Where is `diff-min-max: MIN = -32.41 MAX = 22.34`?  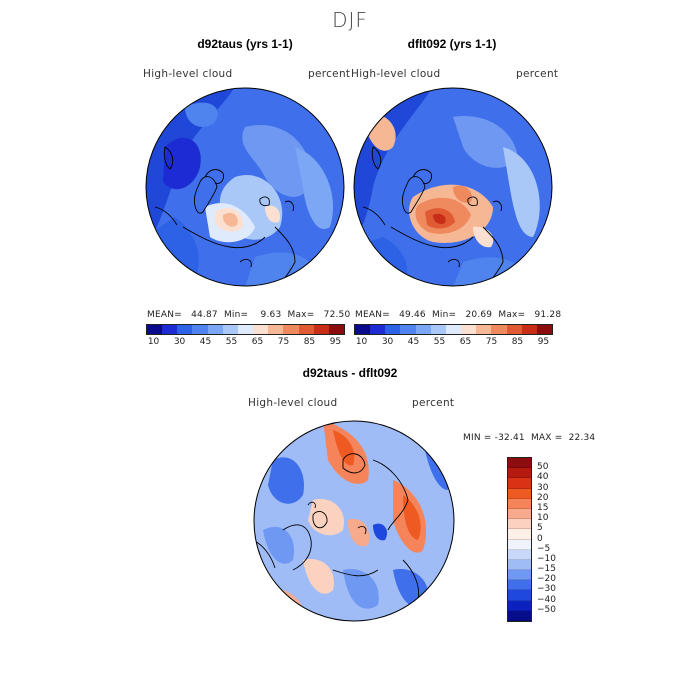 diff-min-max: MIN = -32.41 MAX = 22.34 is located at coordinates (529, 438).